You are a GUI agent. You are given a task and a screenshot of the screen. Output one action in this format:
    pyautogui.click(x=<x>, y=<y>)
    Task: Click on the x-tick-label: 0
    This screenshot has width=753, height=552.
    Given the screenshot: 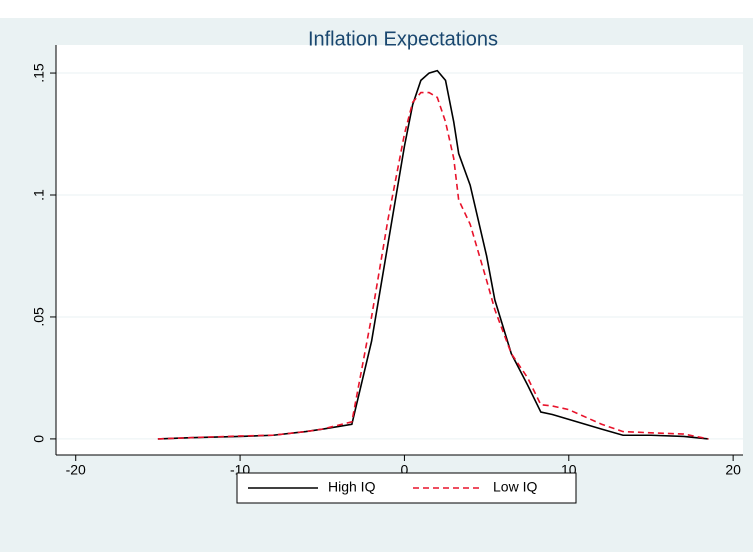 What is the action you would take?
    pyautogui.click(x=405, y=470)
    